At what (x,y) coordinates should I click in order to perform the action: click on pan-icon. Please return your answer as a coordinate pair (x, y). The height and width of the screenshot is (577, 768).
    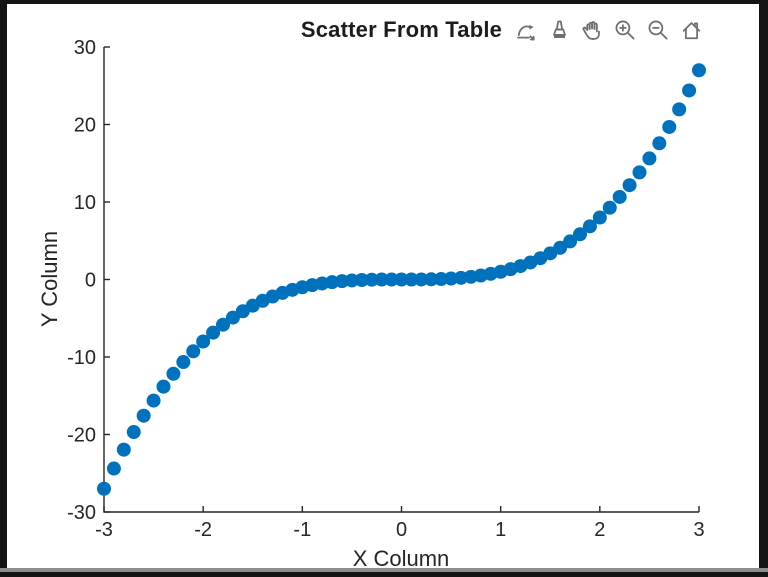
    Looking at the image, I should click on (591, 30).